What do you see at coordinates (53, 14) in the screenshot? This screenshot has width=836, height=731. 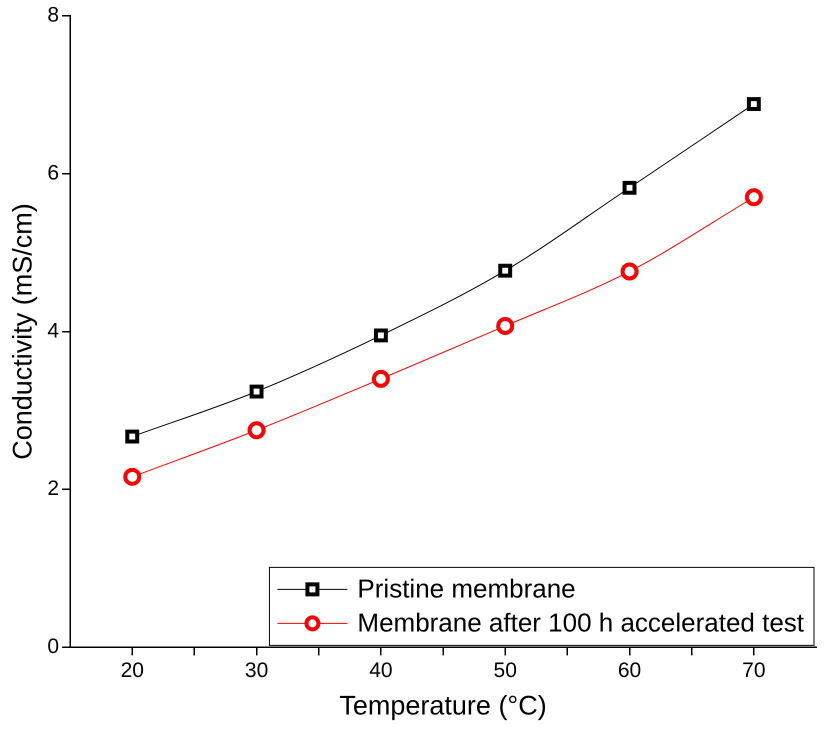 I see `y-tick-label: 8` at bounding box center [53, 14].